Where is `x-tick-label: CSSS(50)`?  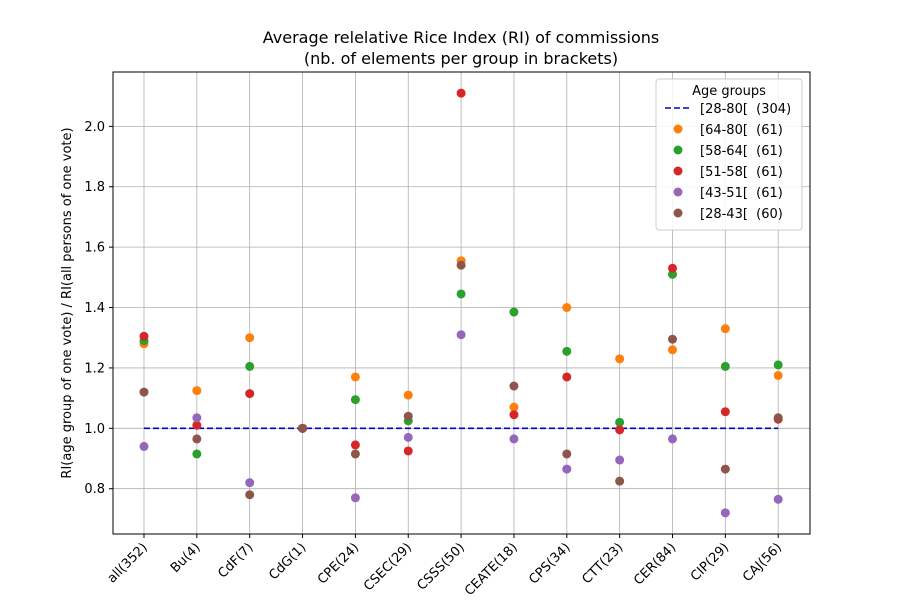
x-tick-label: CSSS(50) is located at coordinates (441, 566).